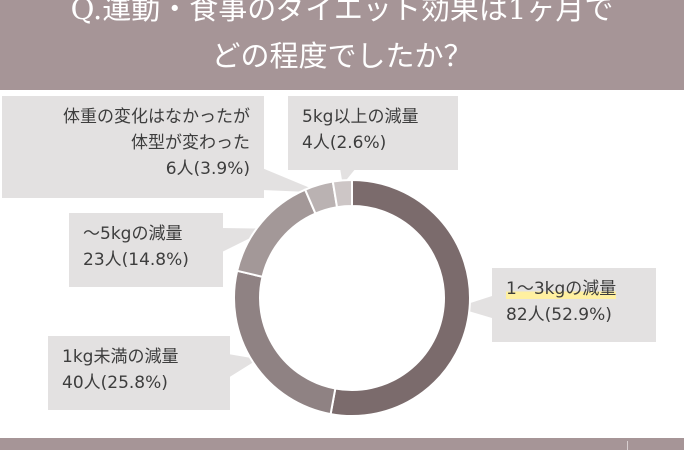 Image resolution: width=684 pixels, height=450 pixels. What do you see at coordinates (207, 169) in the screenshot?
I see `label-no-weight-change-count: 6人(3.9%)` at bounding box center [207, 169].